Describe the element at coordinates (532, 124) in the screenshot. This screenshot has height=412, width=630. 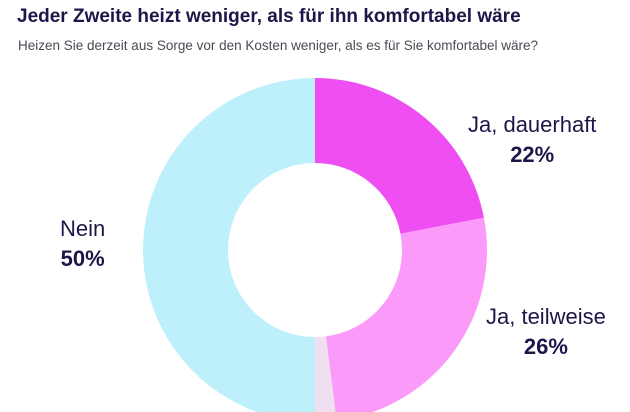
I see `slice-name: Ja, dauerhaft` at that location.